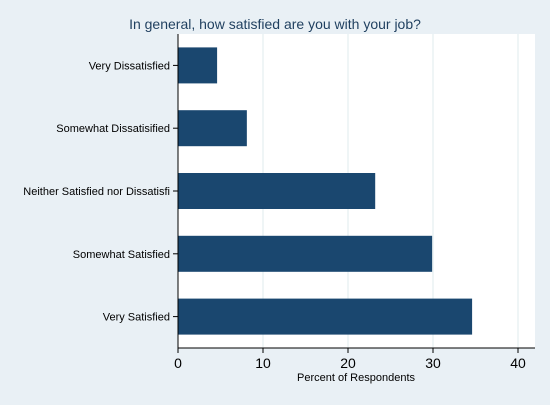 This screenshot has height=405, width=550. I want to click on x-tick-label: 10, so click(263, 363).